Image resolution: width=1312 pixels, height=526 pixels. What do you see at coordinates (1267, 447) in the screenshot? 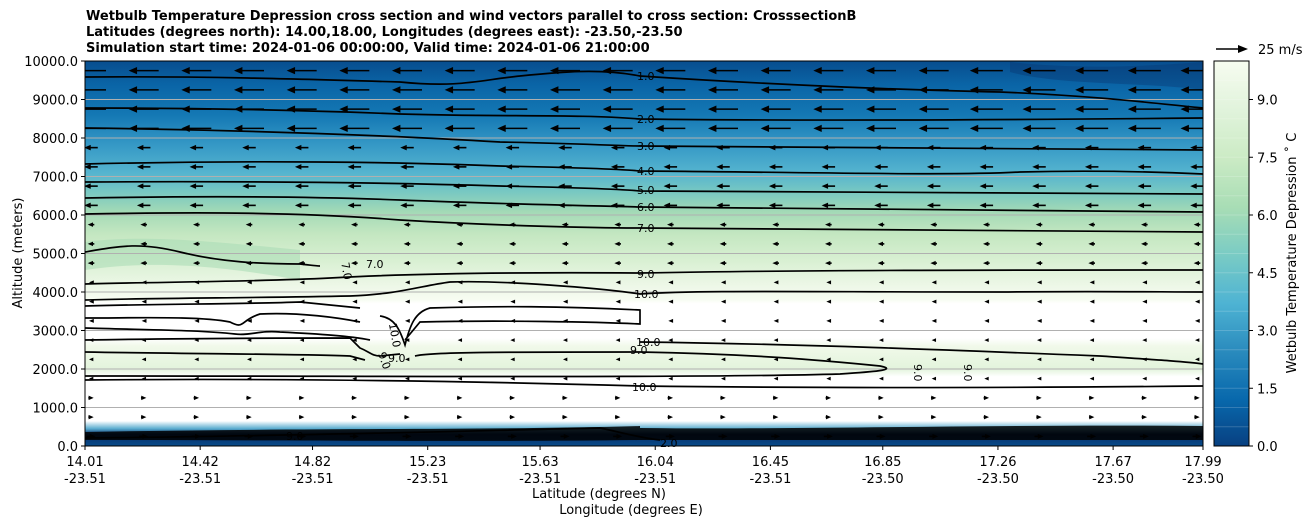
I see `colorbar-tick-label: 0.0` at bounding box center [1267, 447].